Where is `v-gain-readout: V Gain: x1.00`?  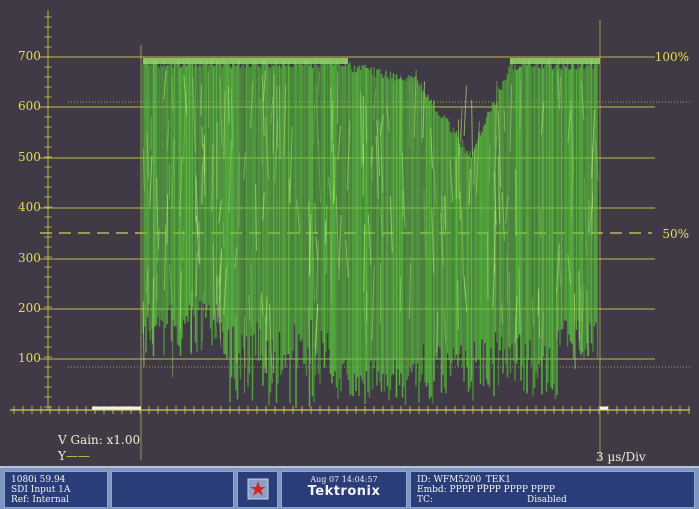 v-gain-readout: V Gain: x1.00 is located at coordinates (99, 440).